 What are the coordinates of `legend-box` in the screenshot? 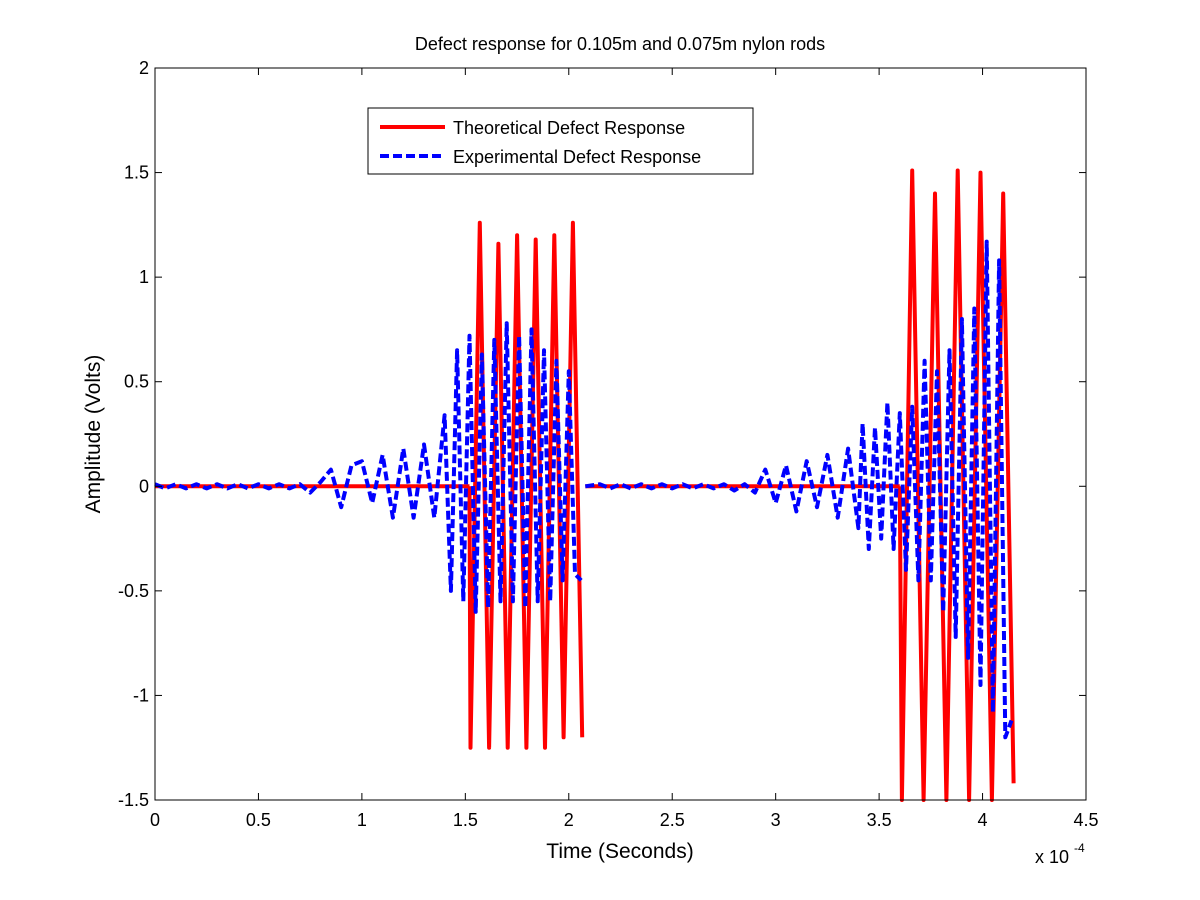 It's located at (560, 141).